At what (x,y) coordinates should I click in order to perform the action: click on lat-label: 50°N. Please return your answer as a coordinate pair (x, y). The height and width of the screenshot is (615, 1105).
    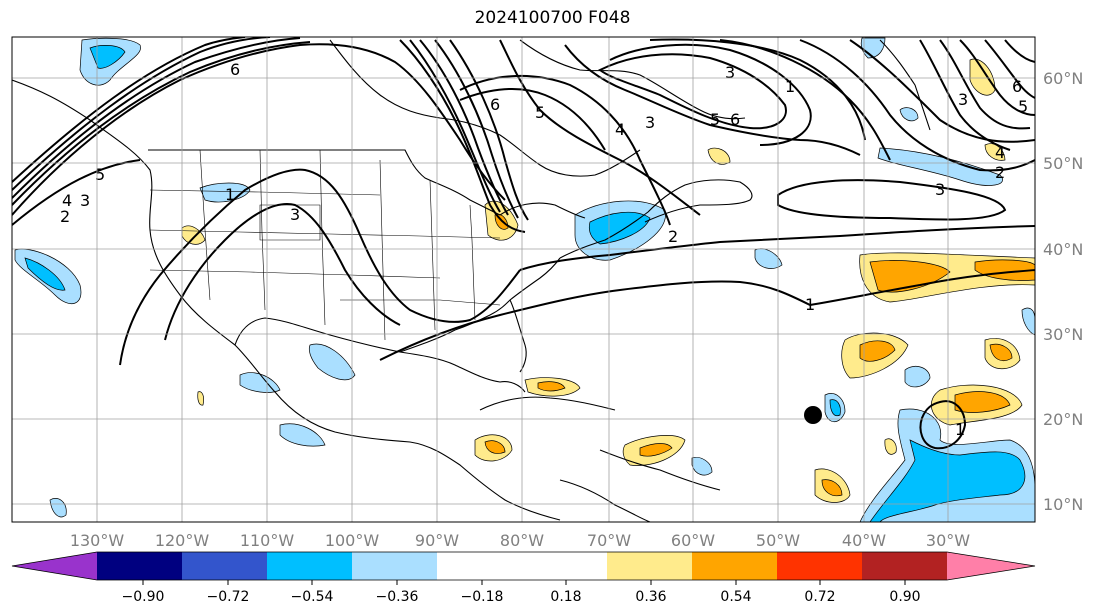
    Looking at the image, I should click on (1063, 163).